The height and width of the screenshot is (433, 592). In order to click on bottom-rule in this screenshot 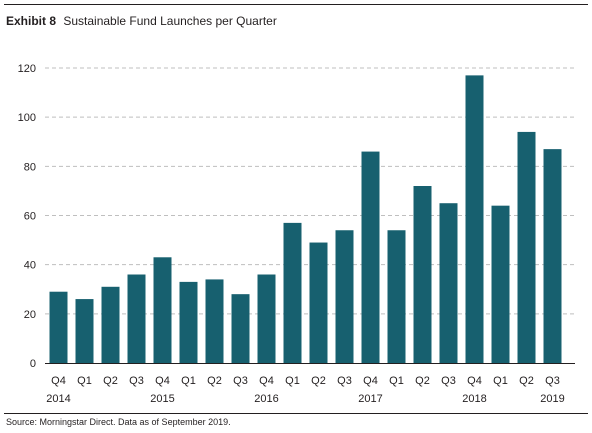, I will do `click(296, 413)`.